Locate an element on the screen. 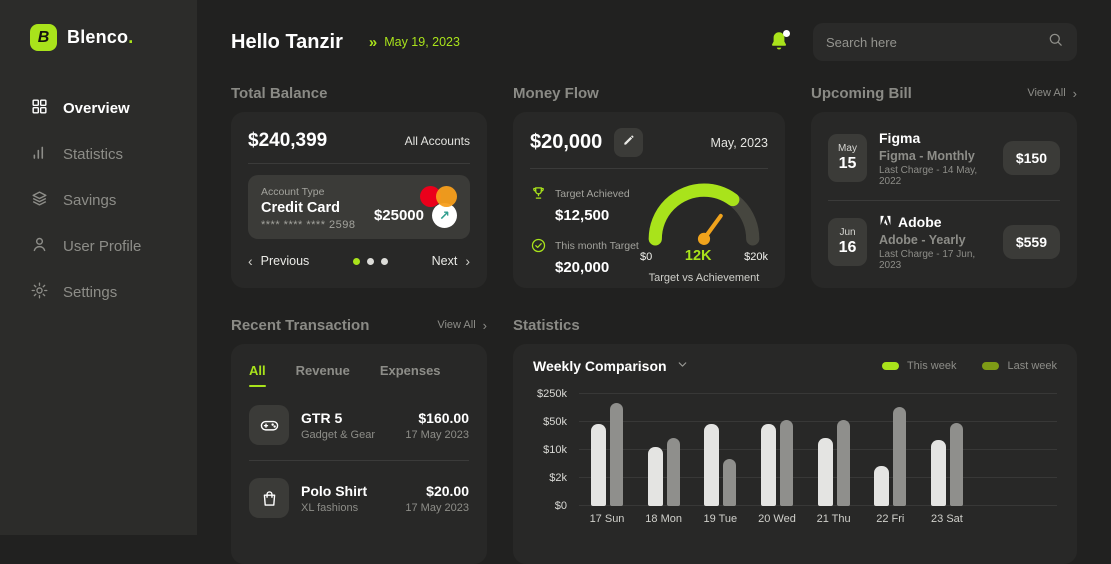  total-balance-title: Total Balance is located at coordinates (279, 93).